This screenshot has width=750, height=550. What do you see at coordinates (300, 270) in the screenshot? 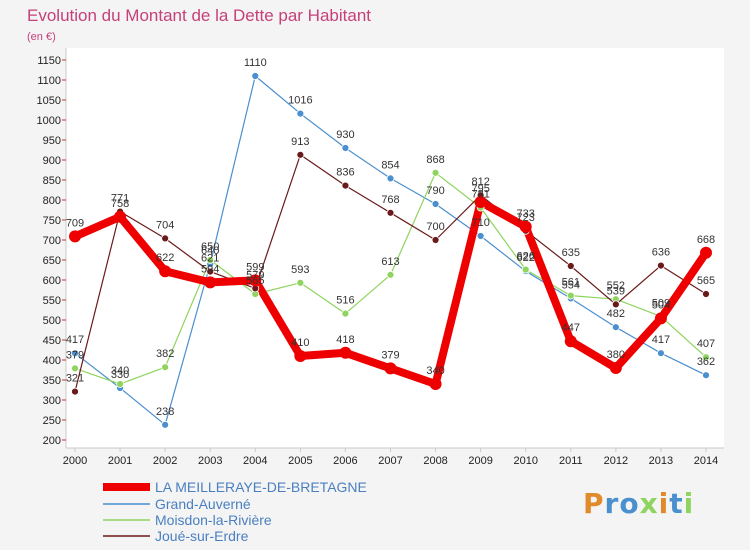
I see `data-label: 593` at bounding box center [300, 270].